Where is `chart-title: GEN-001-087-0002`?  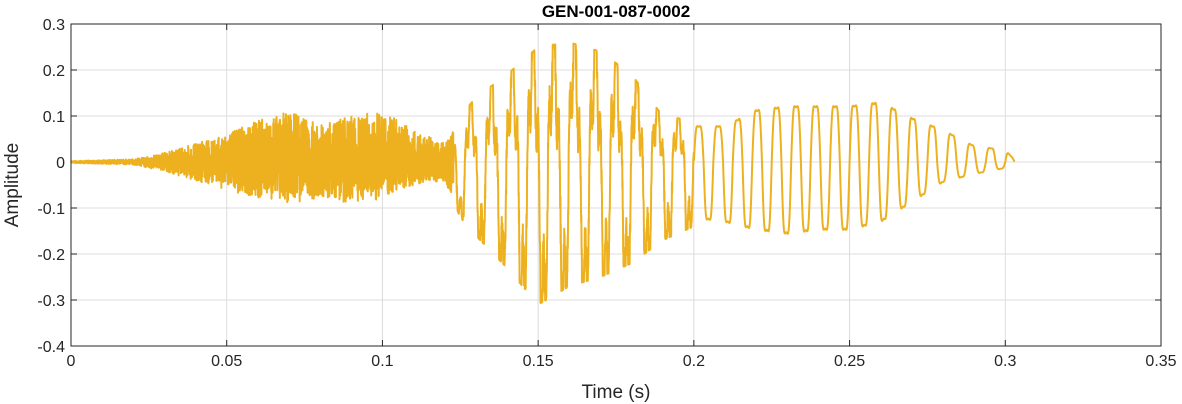 chart-title: GEN-001-087-0002 is located at coordinates (616, 11).